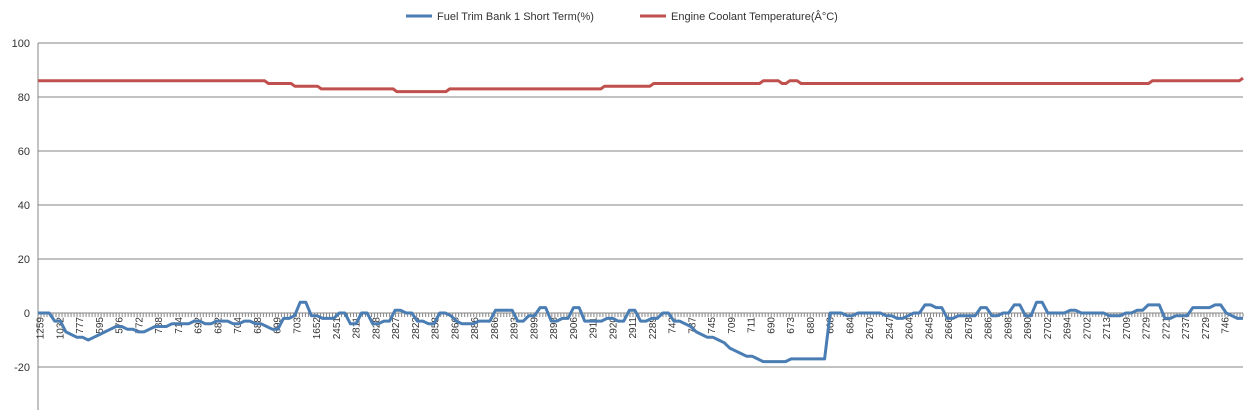 This screenshot has height=413, width=1253. I want to click on x-tick-label: 2898, so click(554, 328).